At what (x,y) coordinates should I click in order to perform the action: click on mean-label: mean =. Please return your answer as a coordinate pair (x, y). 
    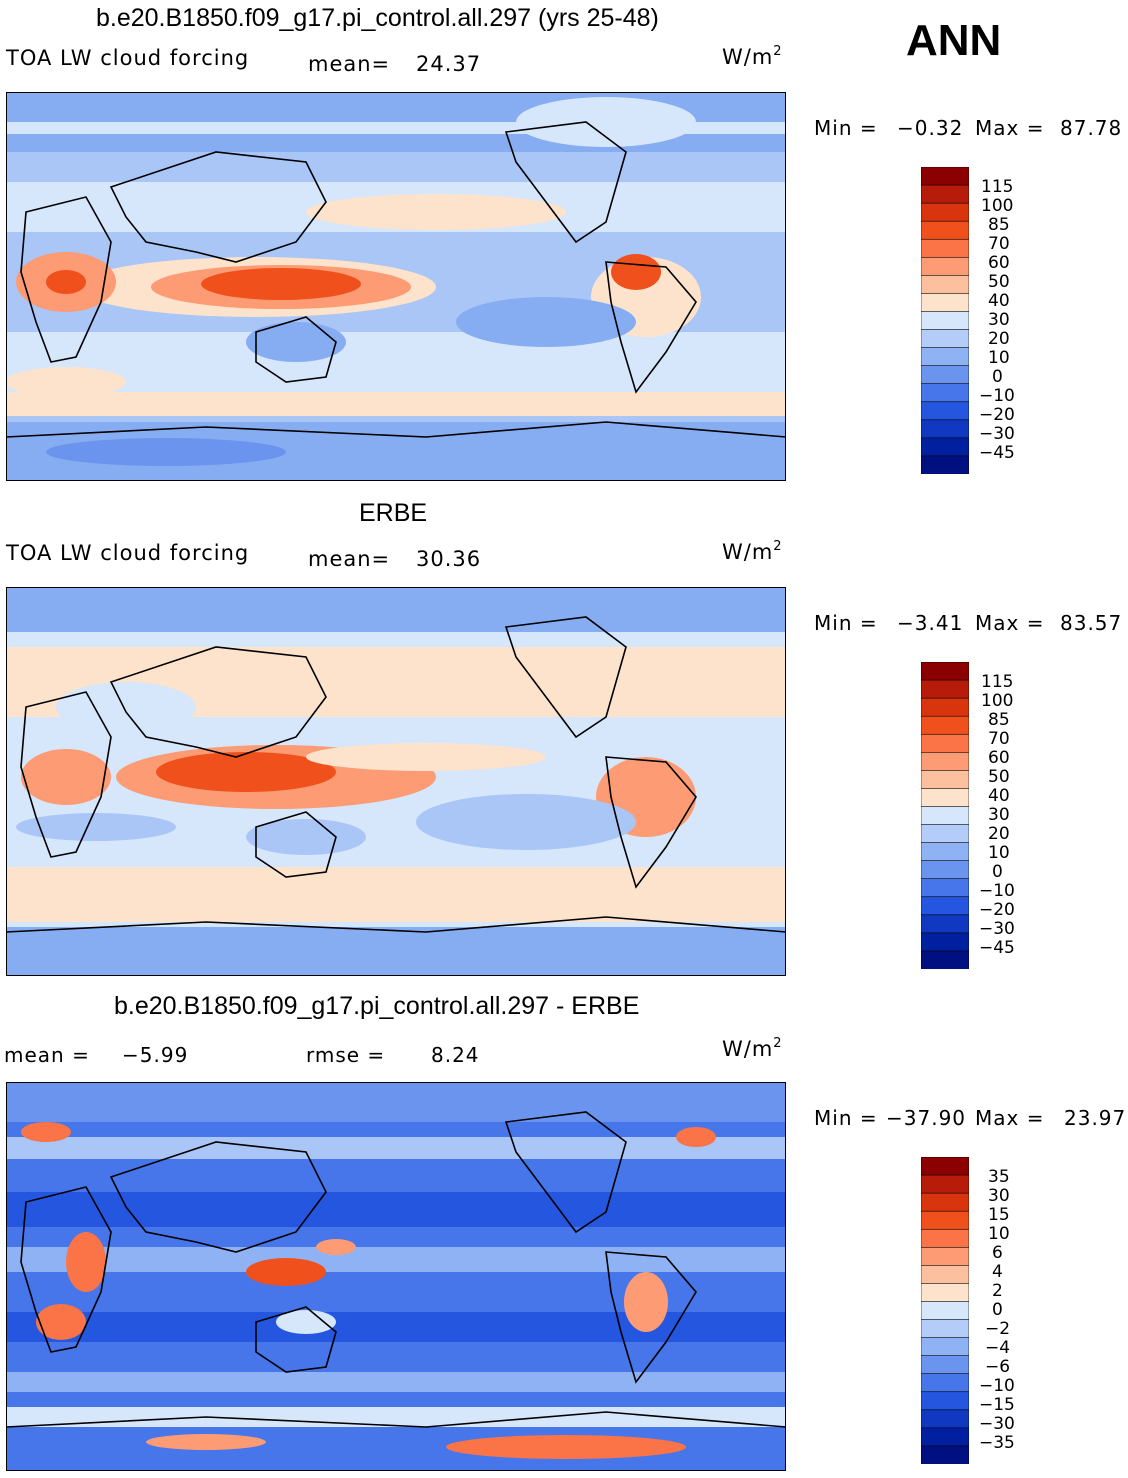
    Looking at the image, I should click on (47, 1055).